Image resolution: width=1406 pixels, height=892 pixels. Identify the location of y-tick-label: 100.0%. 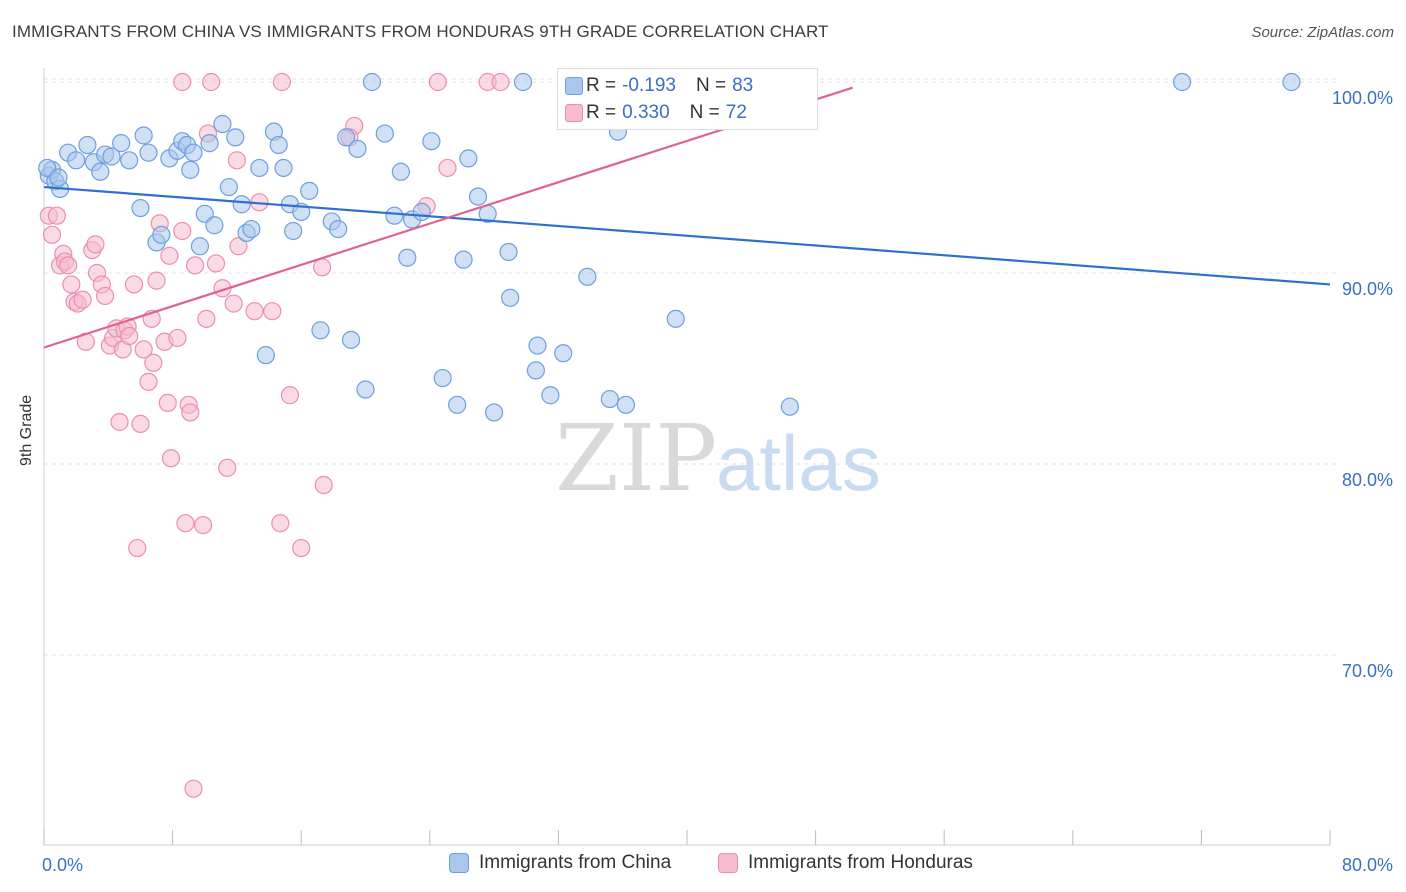
(1362, 98).